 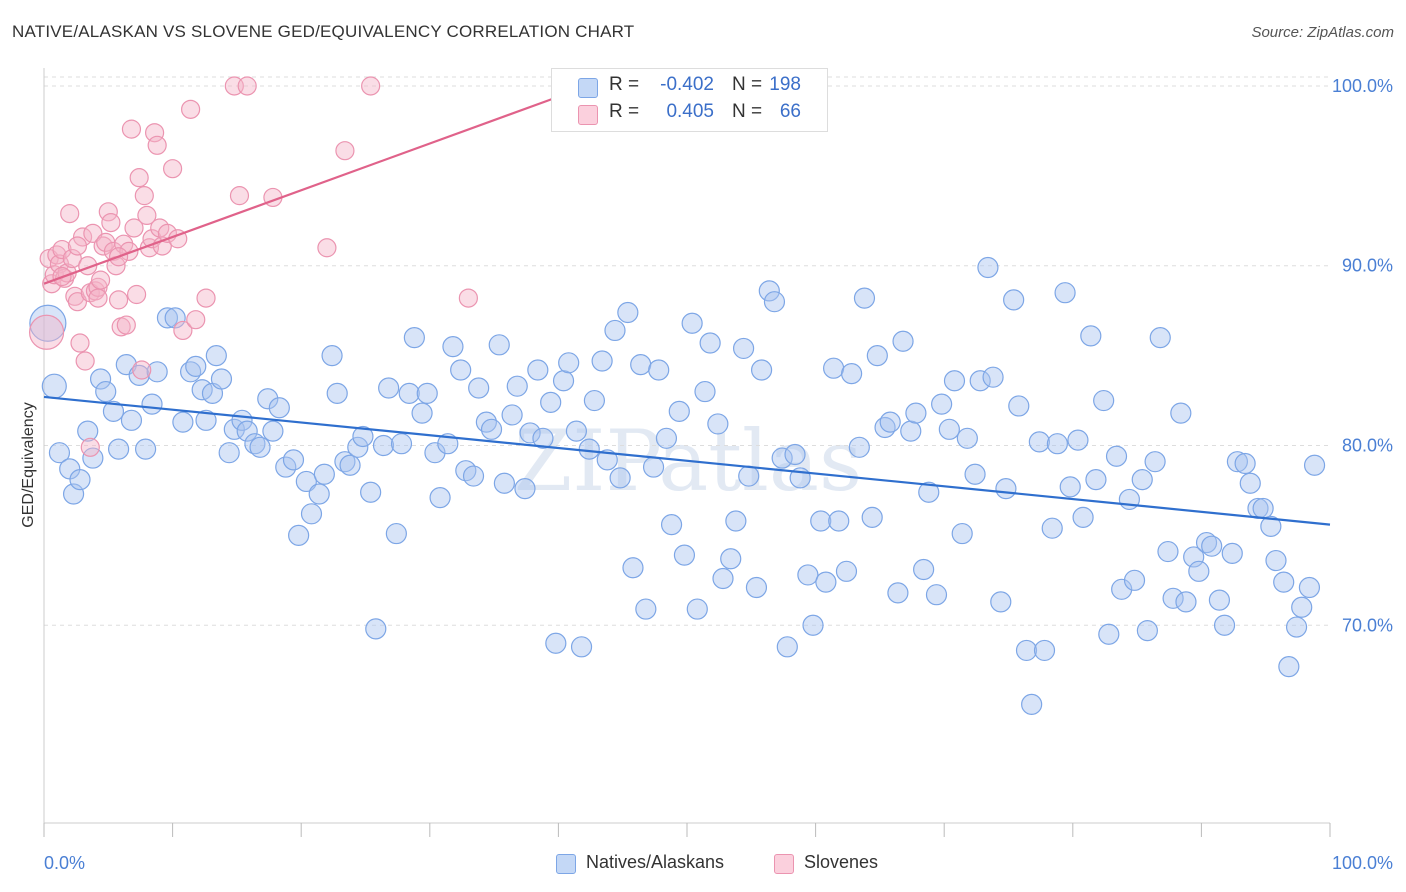 What do you see at coordinates (1367, 625) in the screenshot?
I see `y-tick-label: 70.0%` at bounding box center [1367, 625].